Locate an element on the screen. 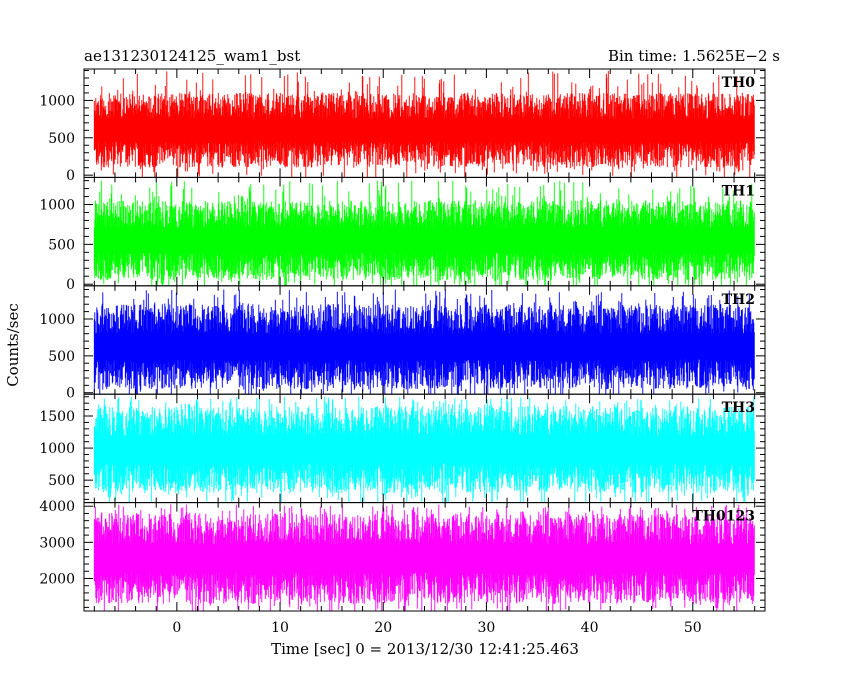  x-axis-label: Time [sec] 0 = 2013/12/30 12:41:25.463 is located at coordinates (425, 649).